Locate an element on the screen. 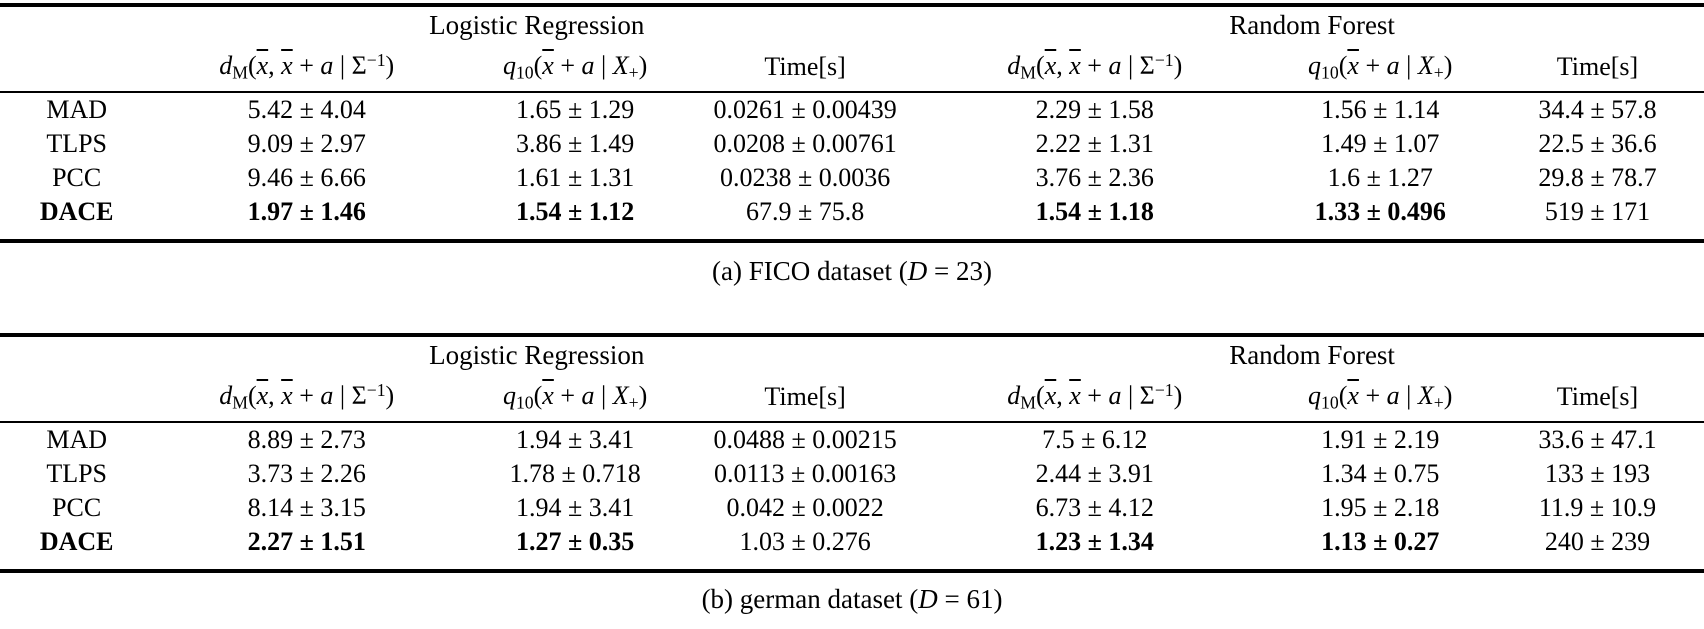 This screenshot has width=1704, height=629. table-cell: 67.9 ± 75.8 is located at coordinates (805, 211).